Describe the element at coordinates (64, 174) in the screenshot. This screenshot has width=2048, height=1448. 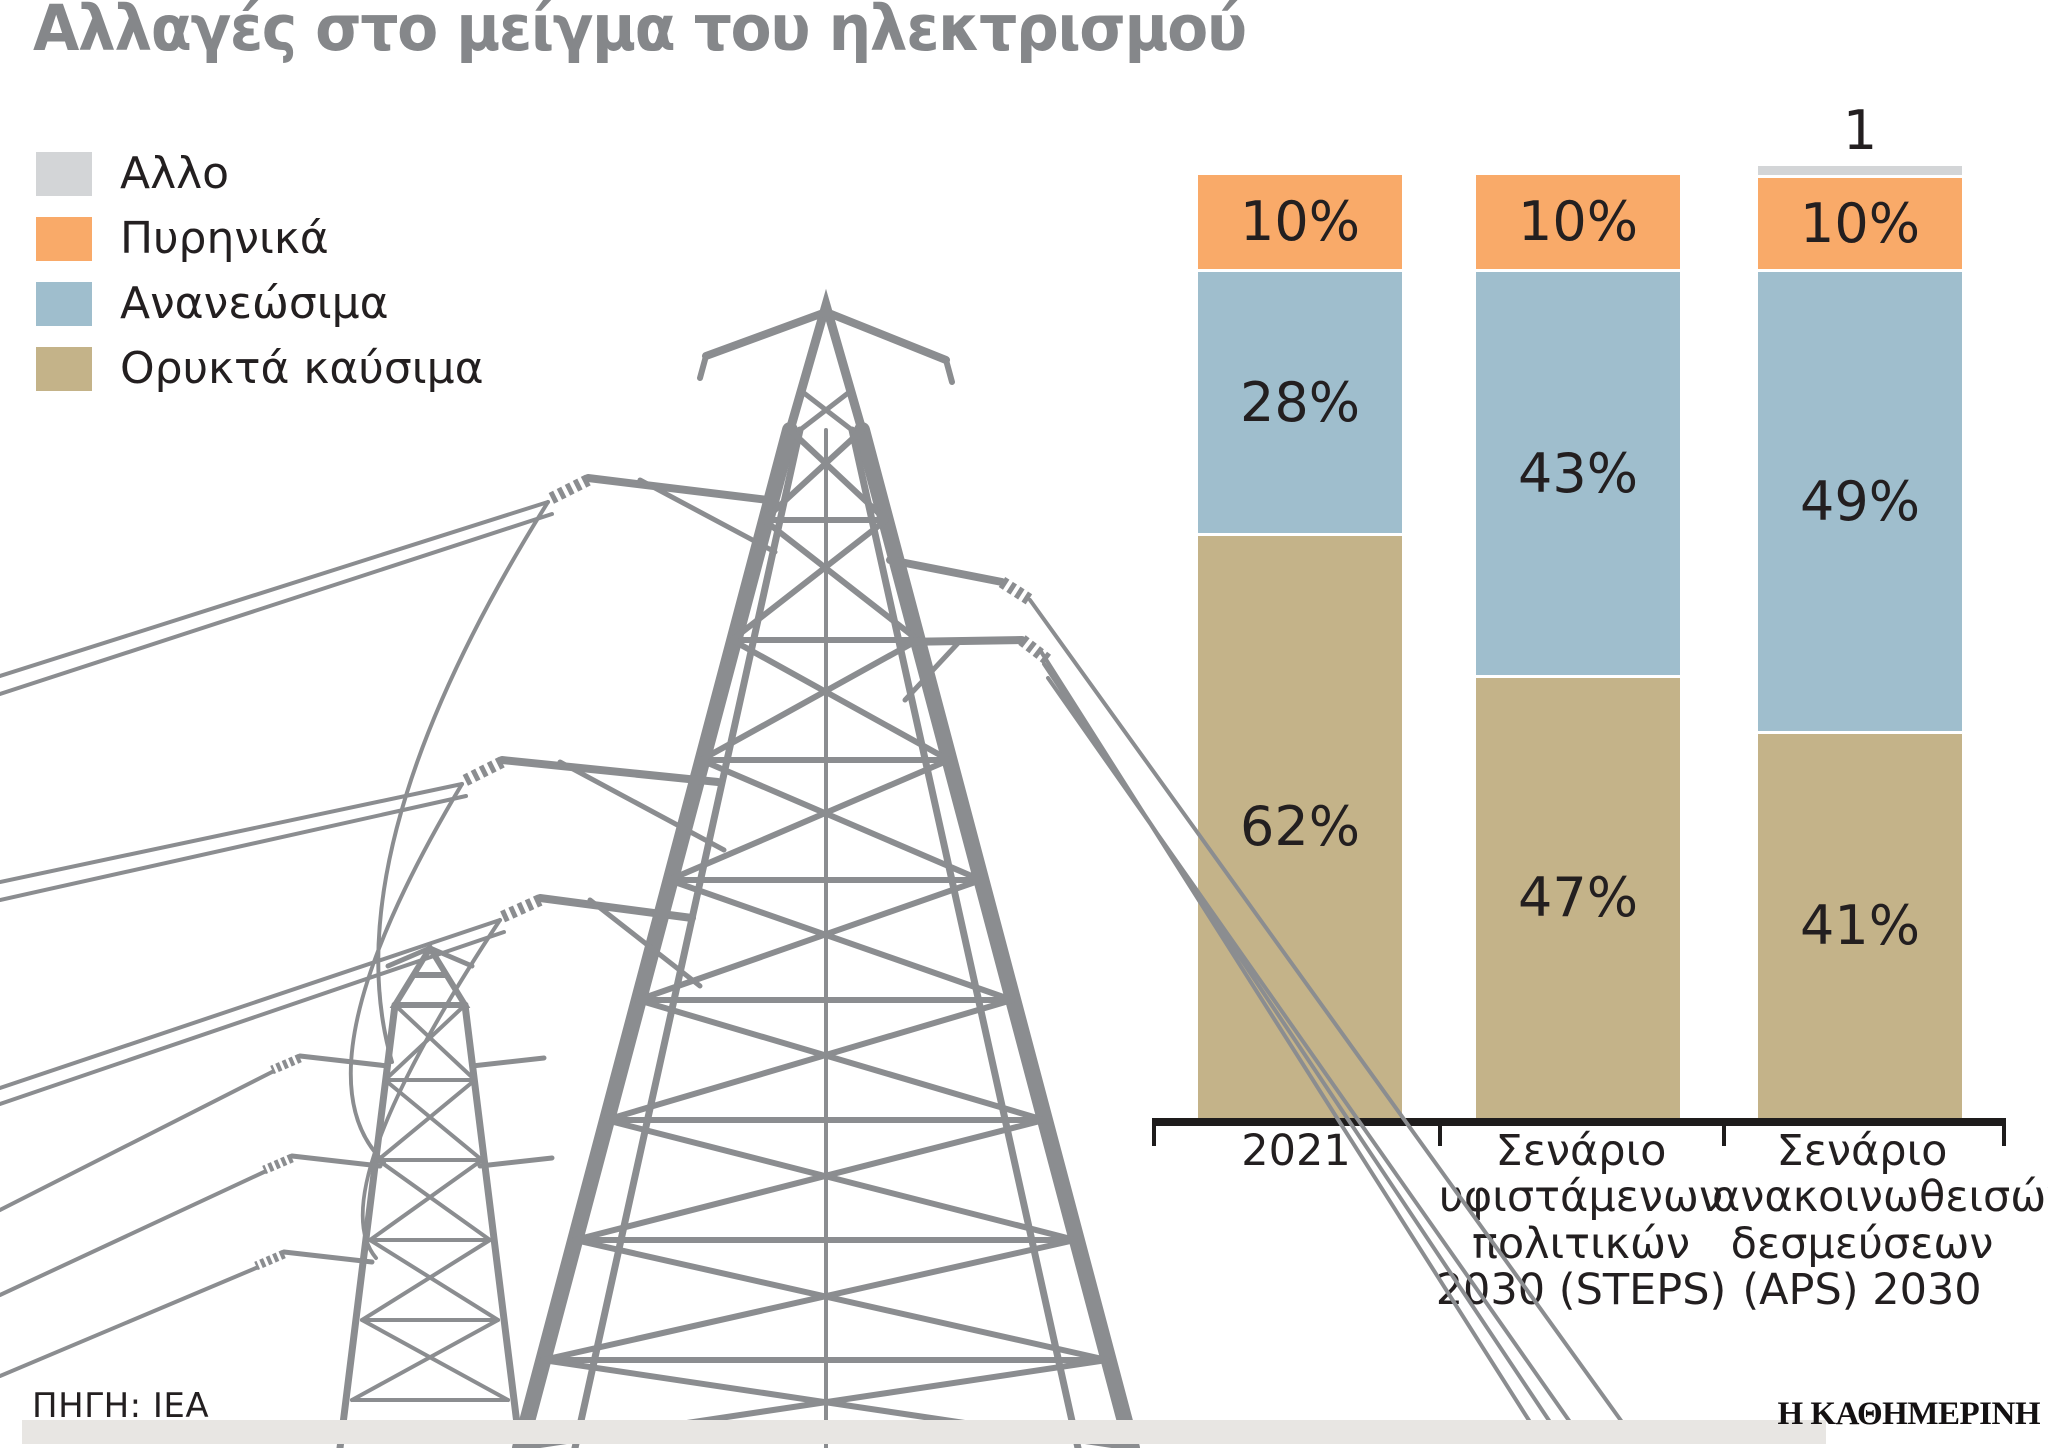
I see `legend-swatch-other` at that location.